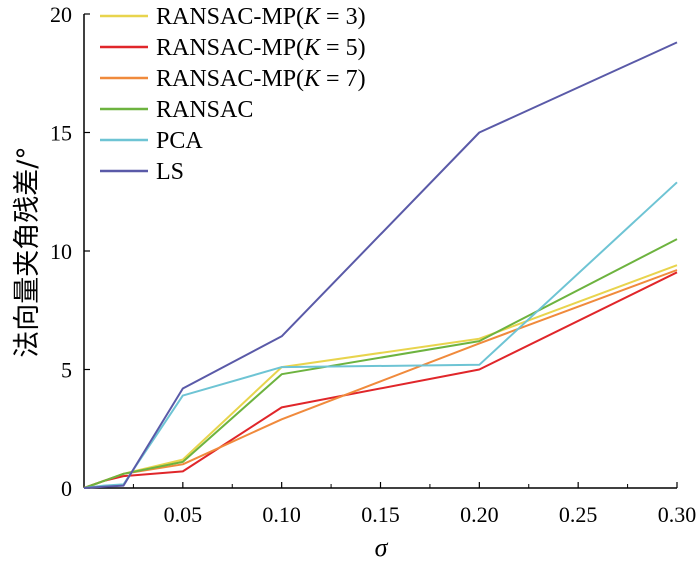 The height and width of the screenshot is (561, 700). I want to click on x-tick-label: 0.20, so click(479, 514).